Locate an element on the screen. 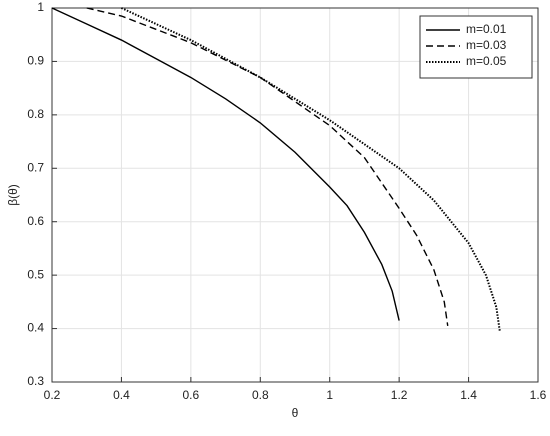 The width and height of the screenshot is (550, 436). x-tick-label: 1 is located at coordinates (329, 395).